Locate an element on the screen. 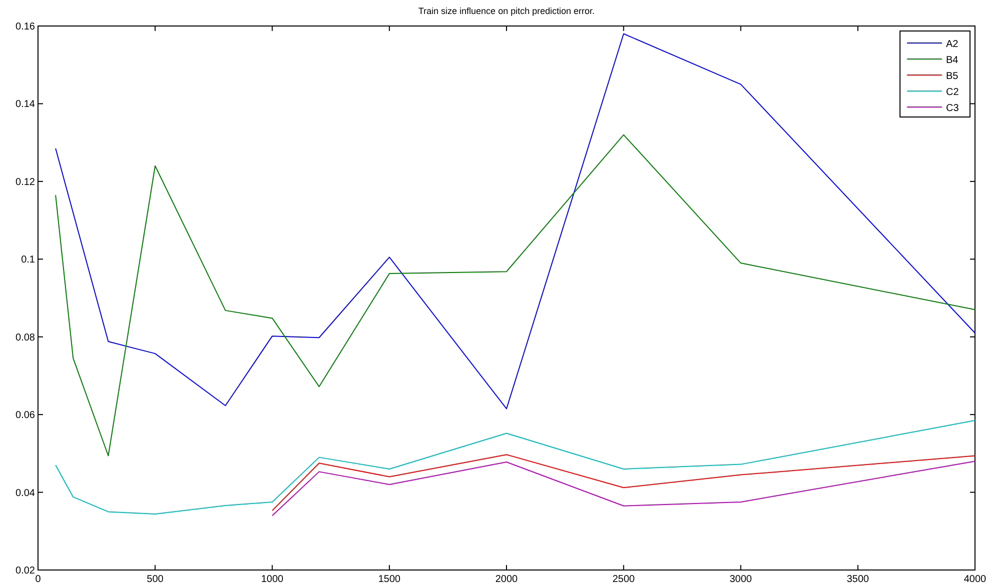 This screenshot has height=585, width=986. x-tick-label: 0 is located at coordinates (38, 579).